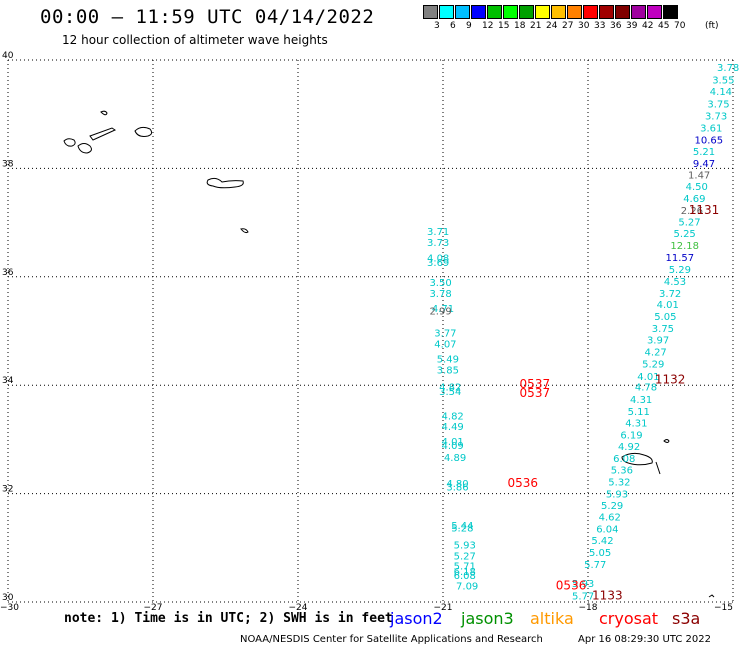 The height and width of the screenshot is (650, 740). I want to click on wave-height-value: 6.18, so click(465, 572).